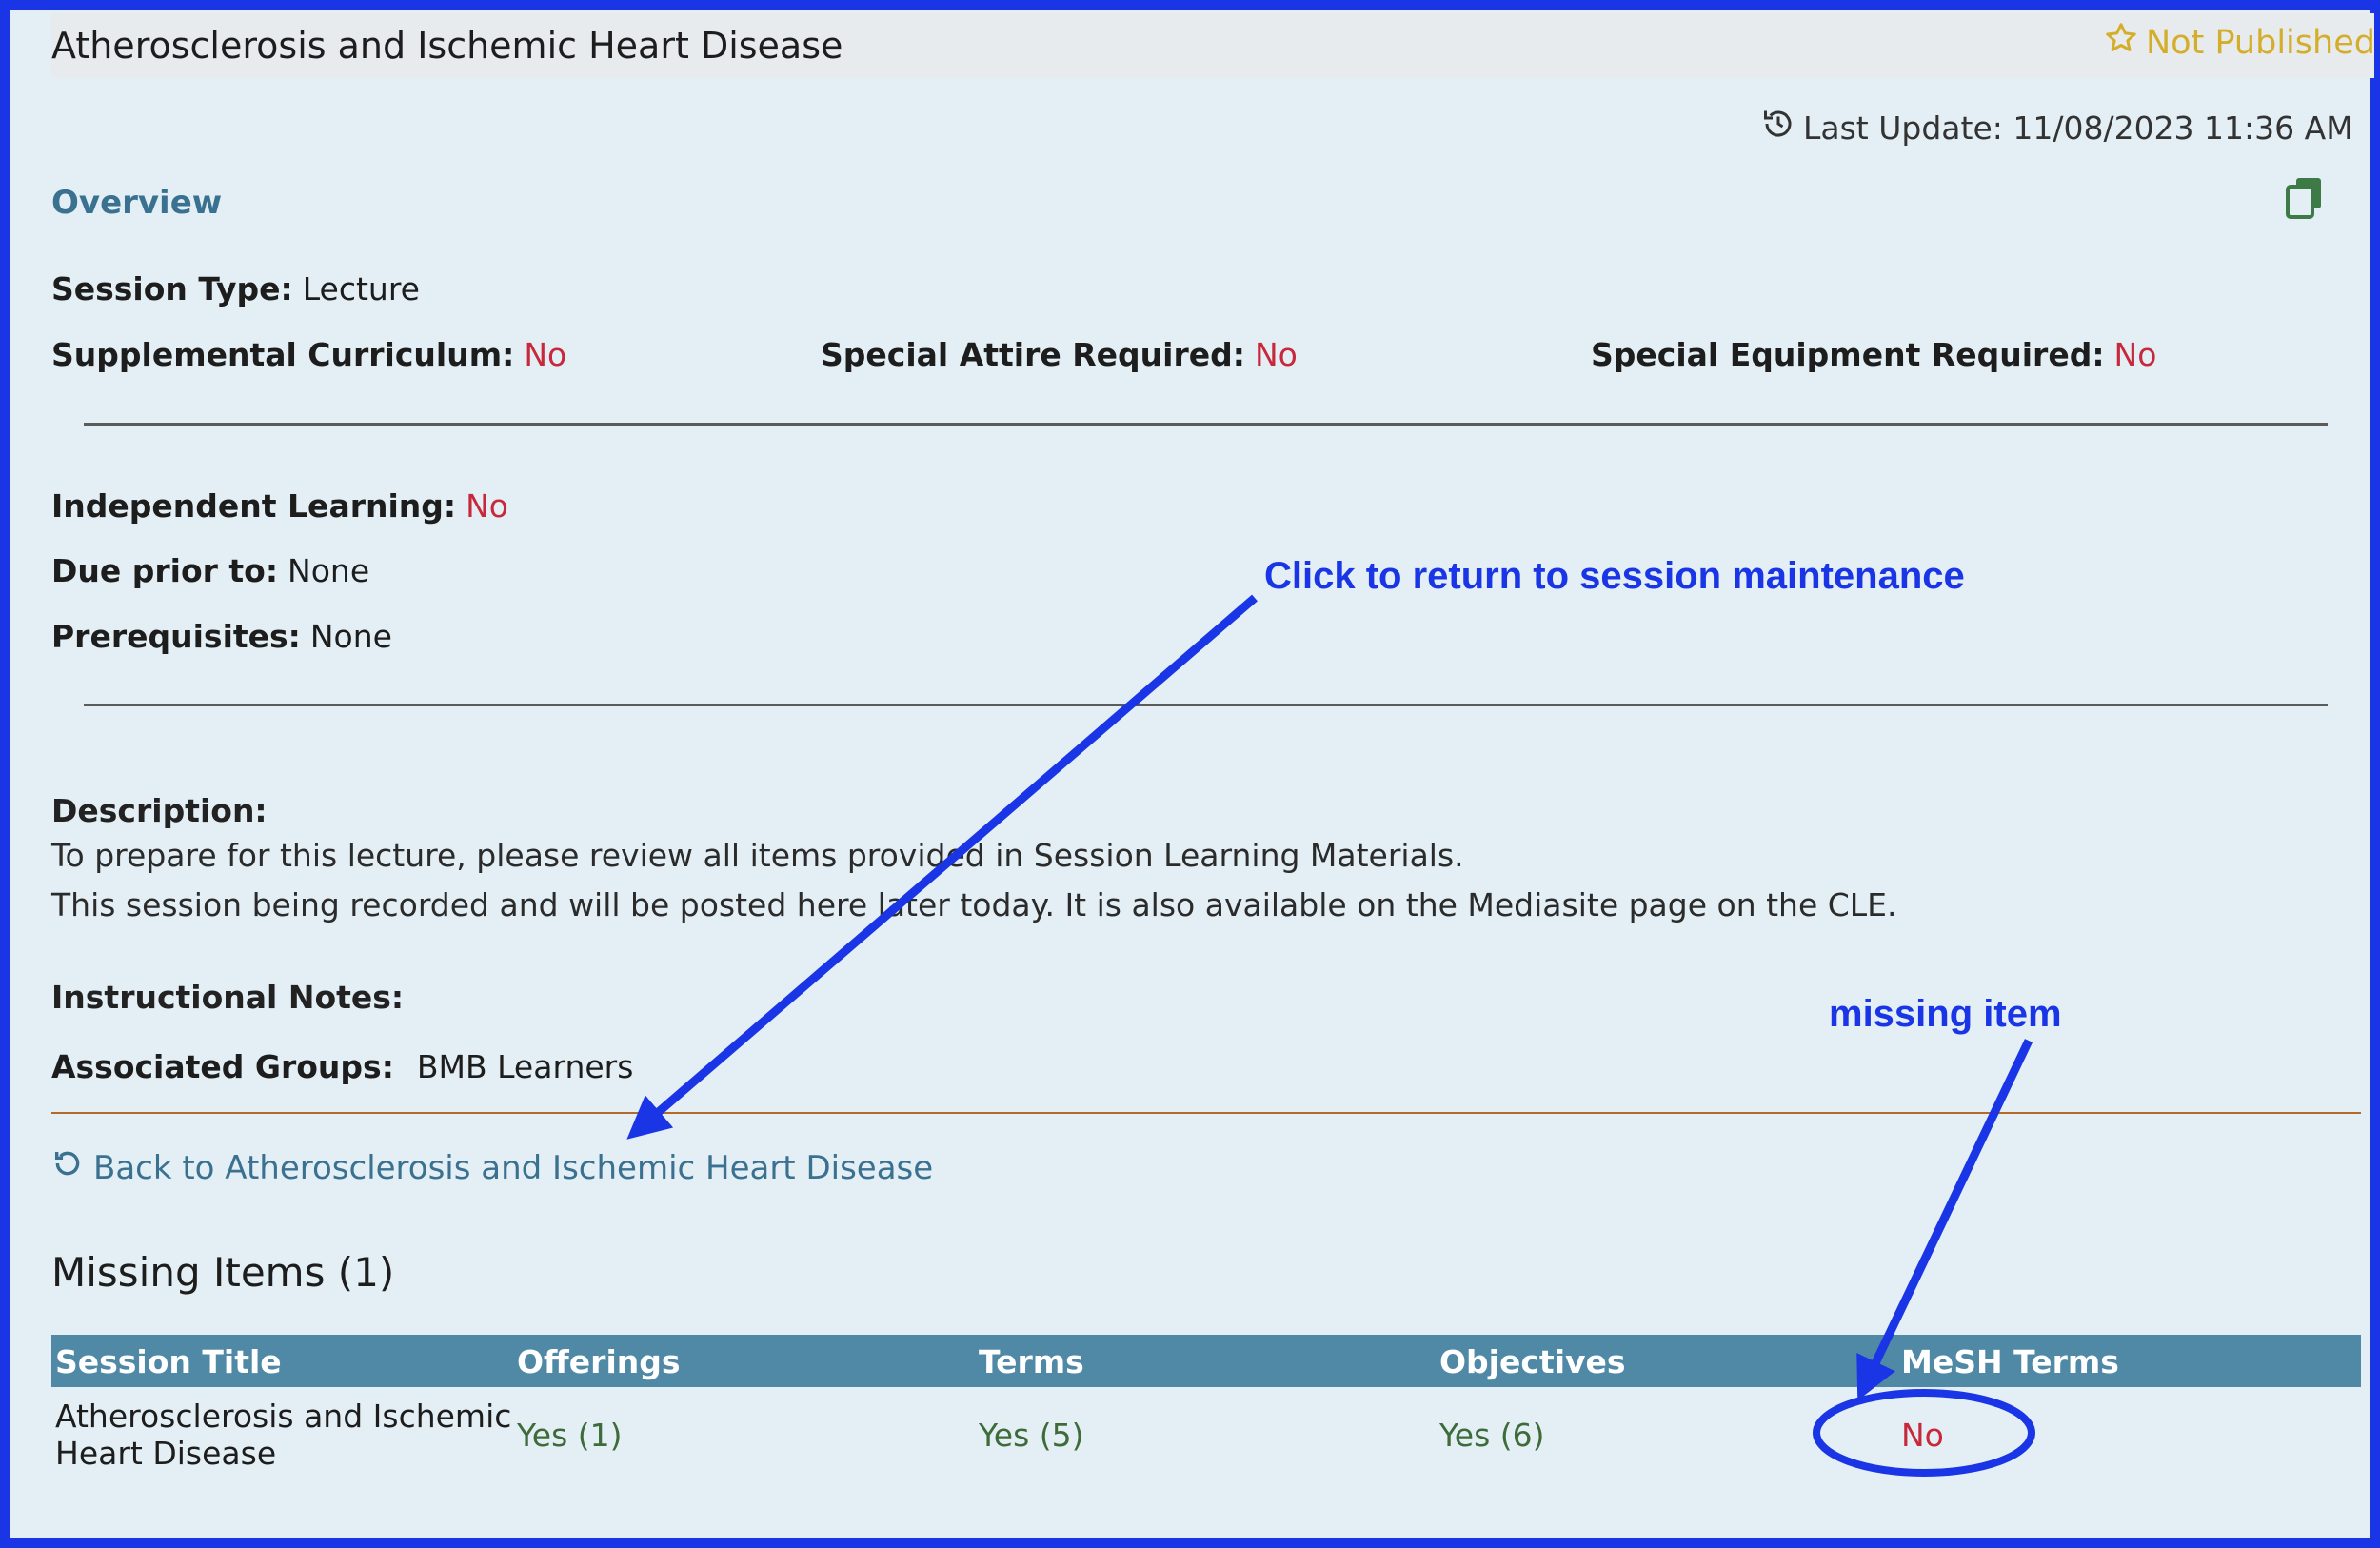  What do you see at coordinates (1922, 1435) in the screenshot?
I see `cell-mesh-terms: No` at bounding box center [1922, 1435].